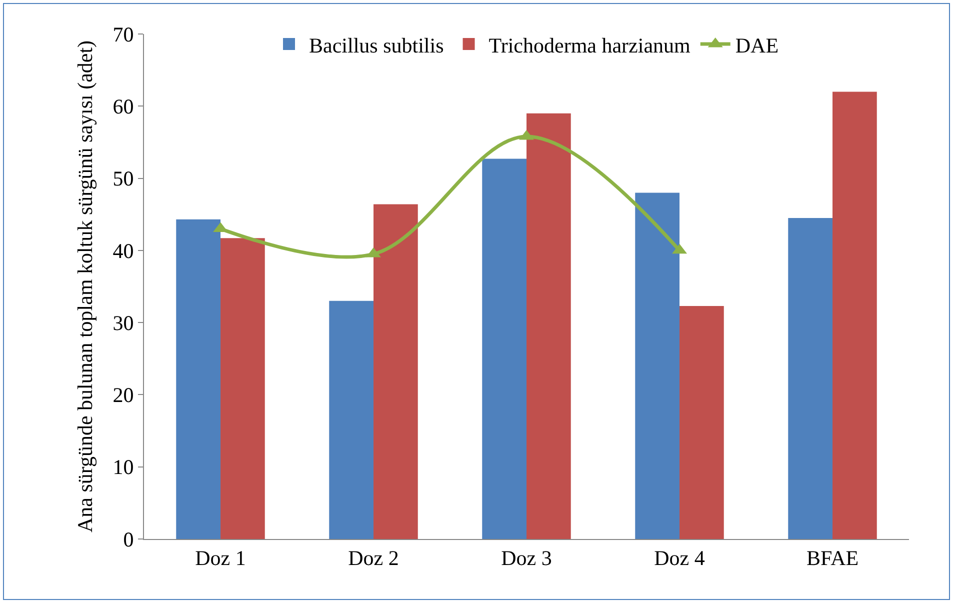 Image resolution: width=955 pixels, height=605 pixels. Describe the element at coordinates (680, 558) in the screenshot. I see `x-tick-label: Doz 4` at that location.